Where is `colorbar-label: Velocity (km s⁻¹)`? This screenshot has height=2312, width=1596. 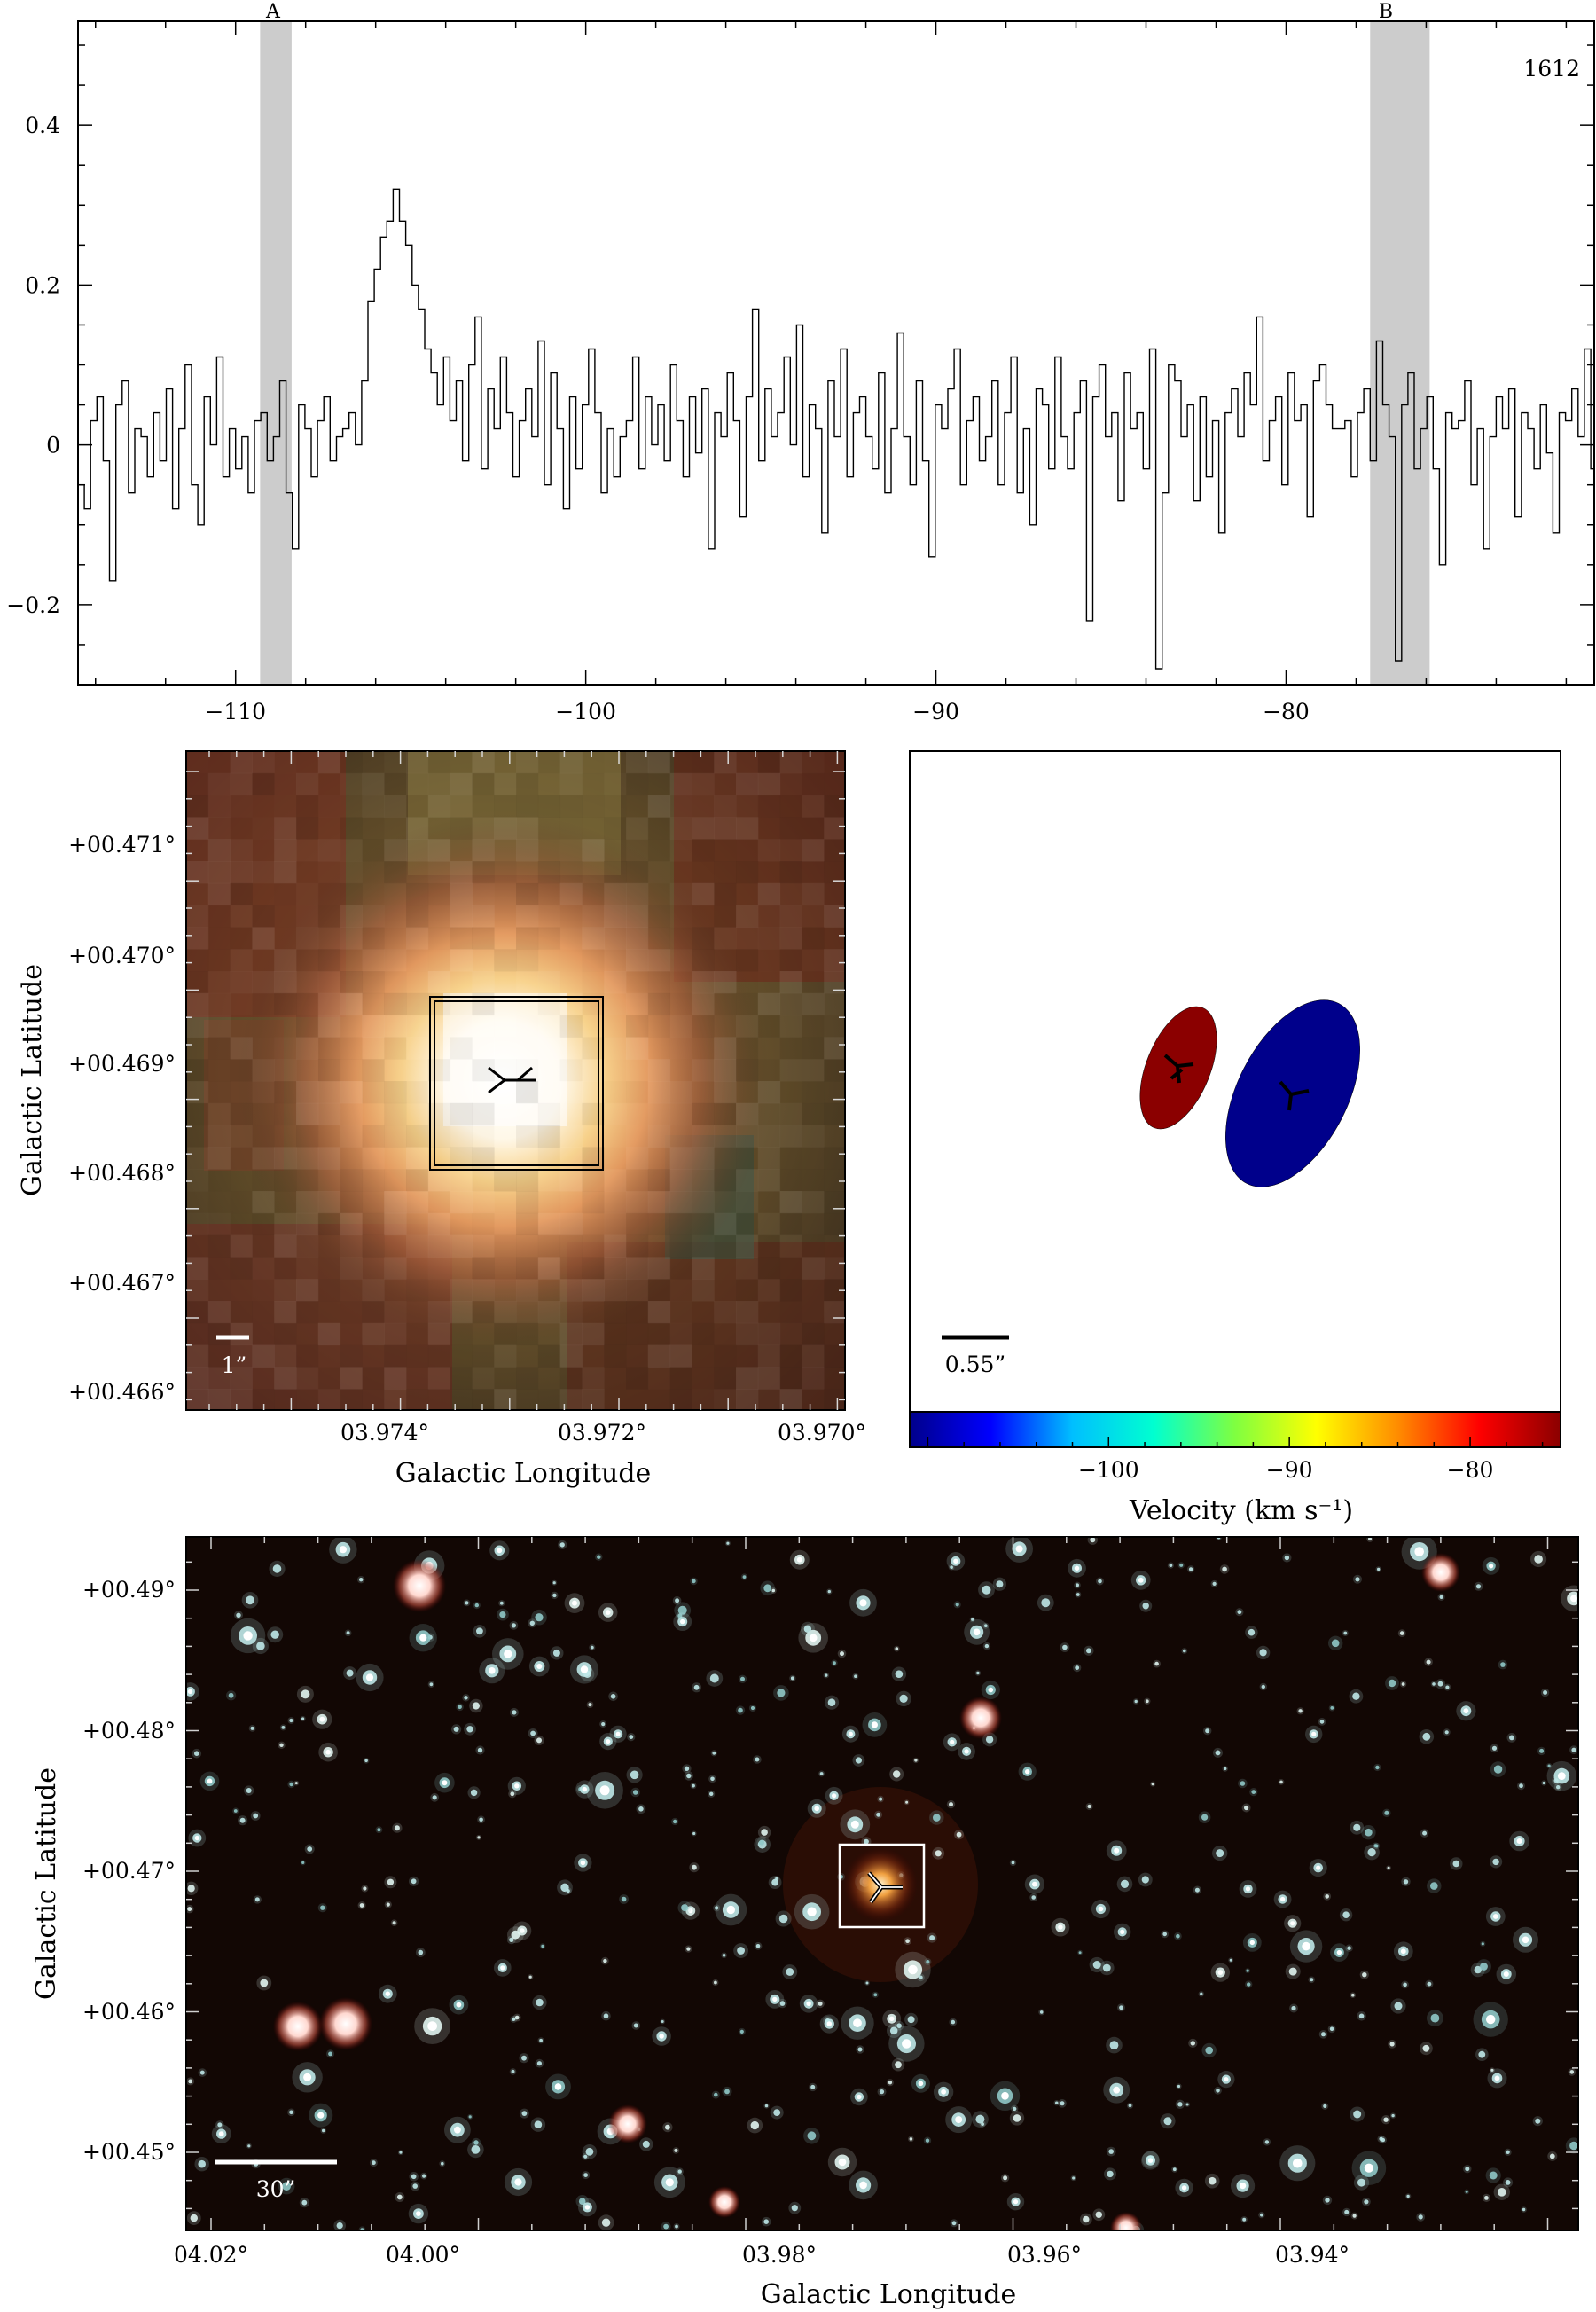
colorbar-label: Velocity (km s⁻¹) is located at coordinates (1241, 1510).